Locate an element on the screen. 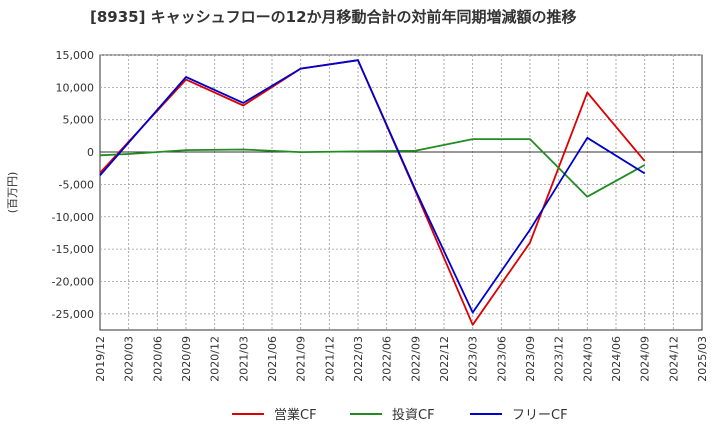 Image resolution: width=720 pixels, height=440 pixels. x-tick-label: 2020/06 is located at coordinates (157, 359).